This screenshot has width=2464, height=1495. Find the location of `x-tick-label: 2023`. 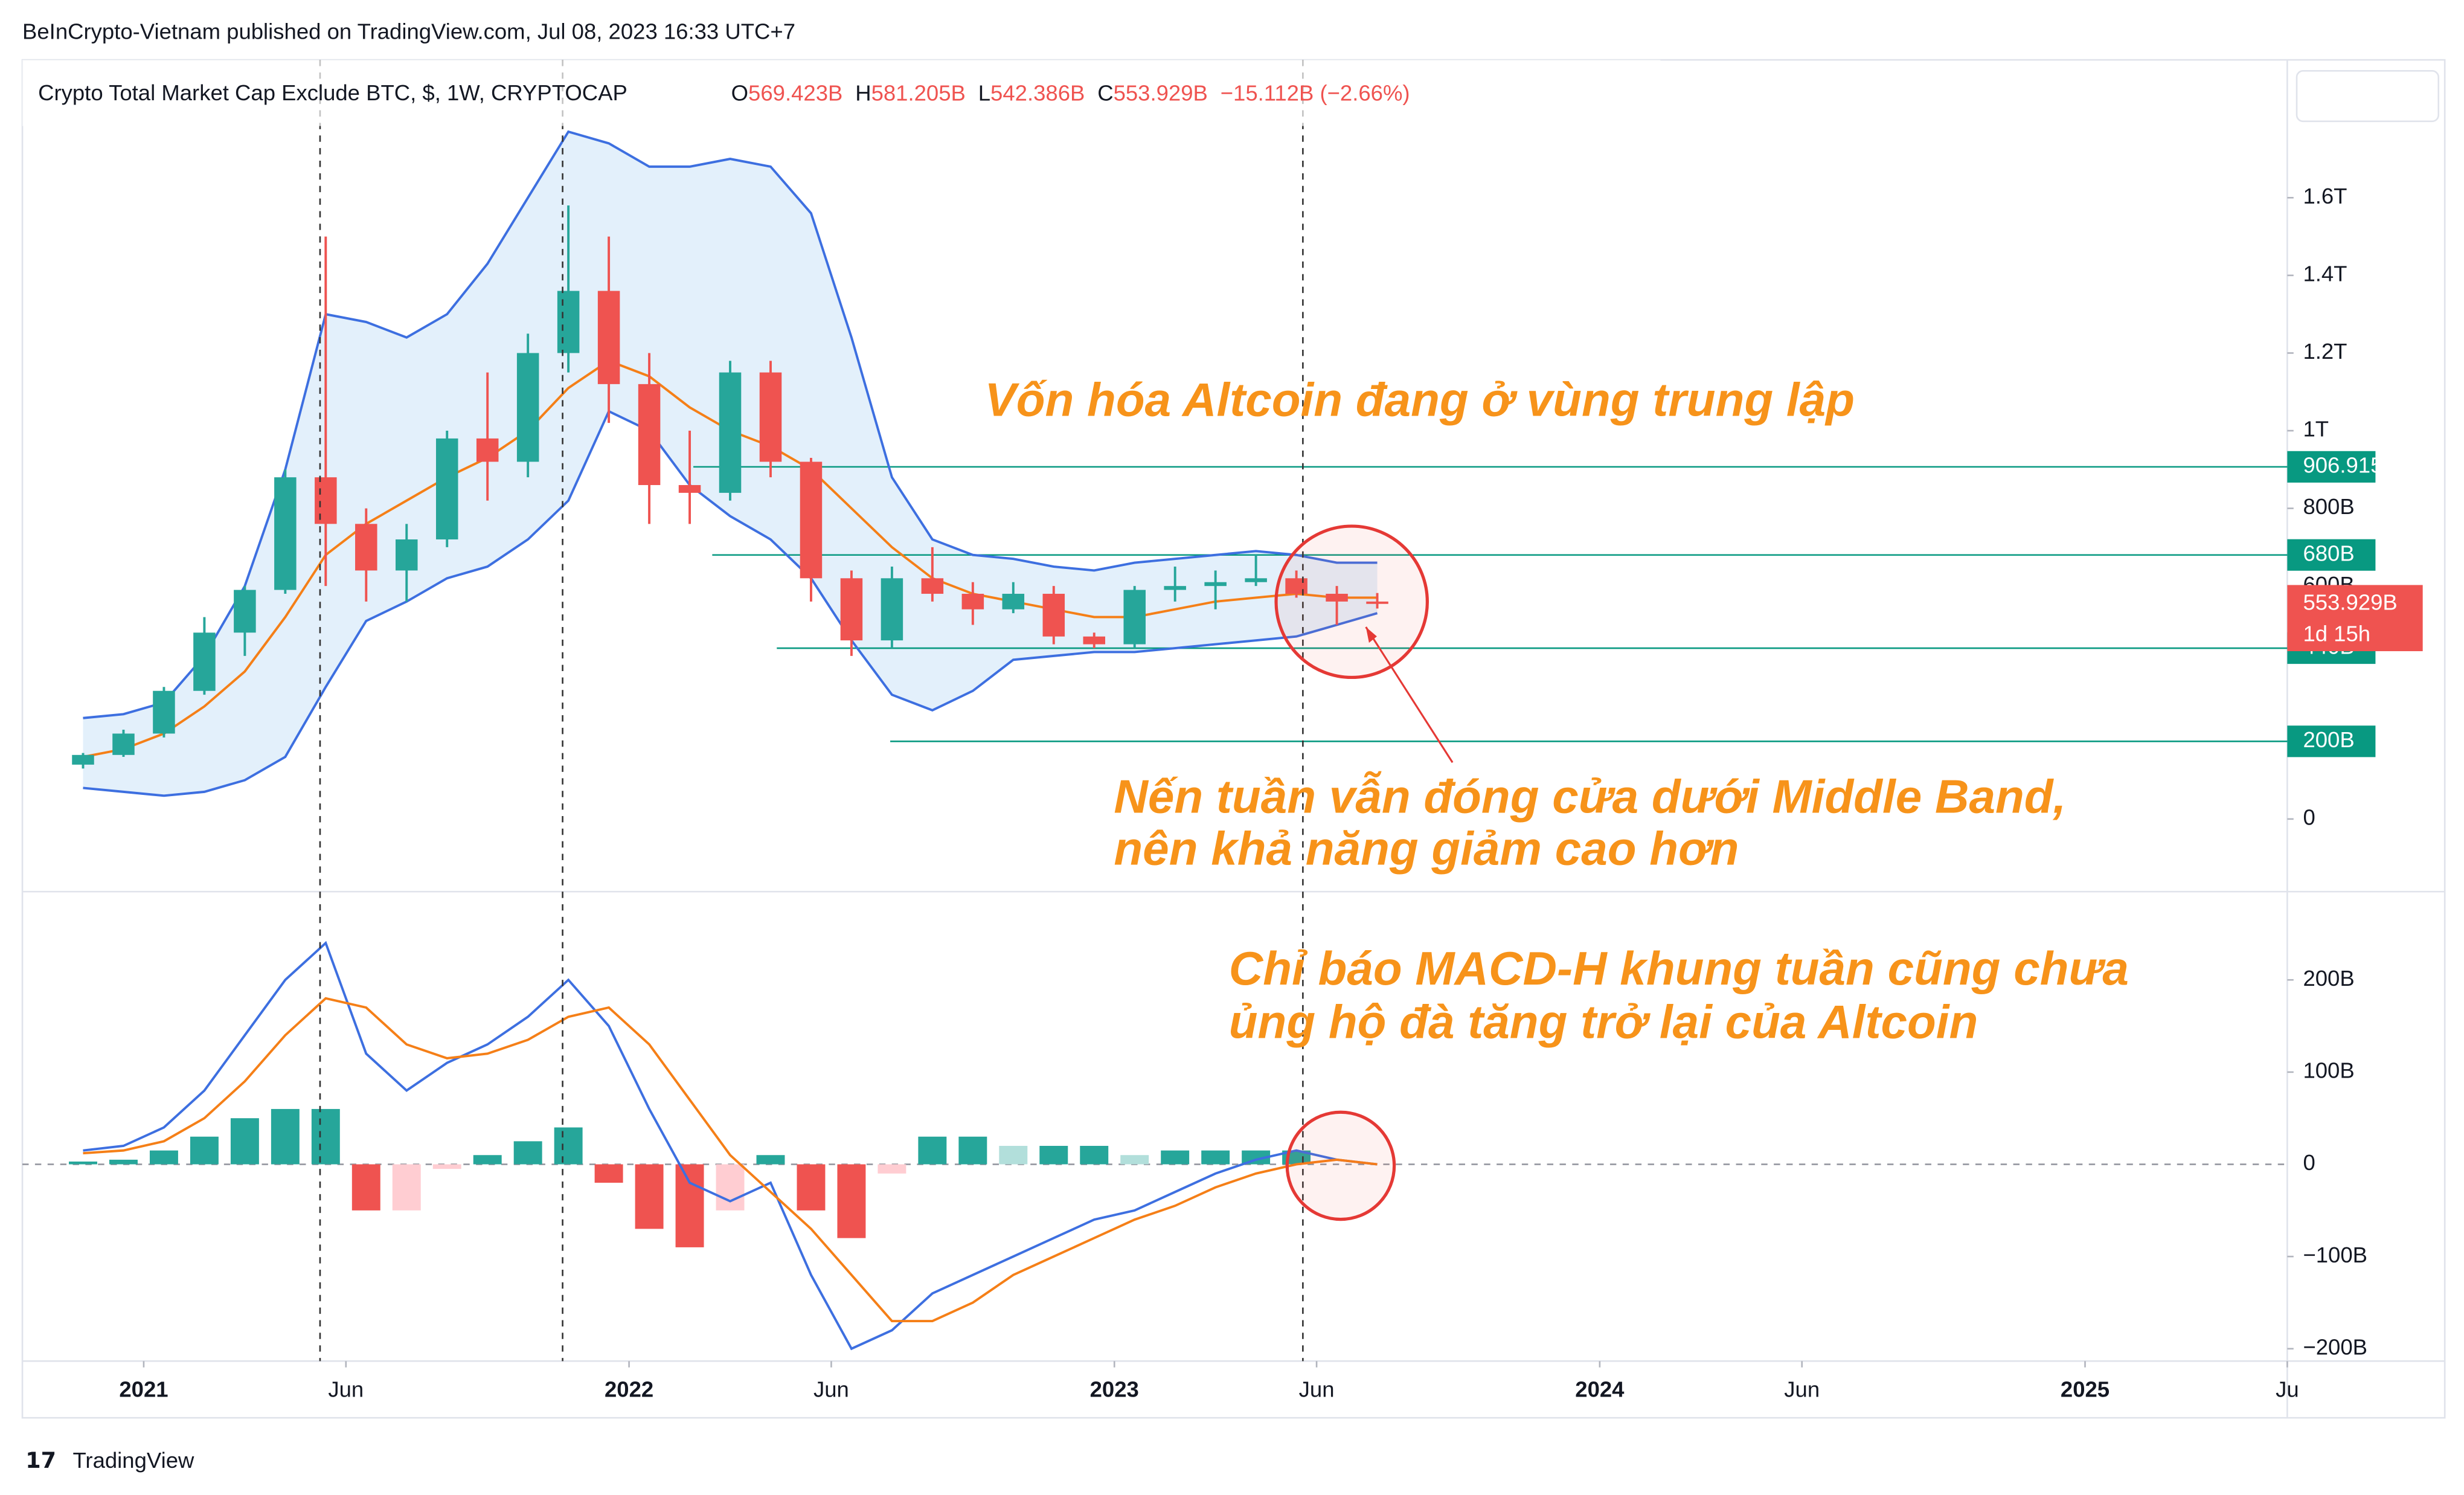

x-tick-label: 2023 is located at coordinates (1114, 1389).